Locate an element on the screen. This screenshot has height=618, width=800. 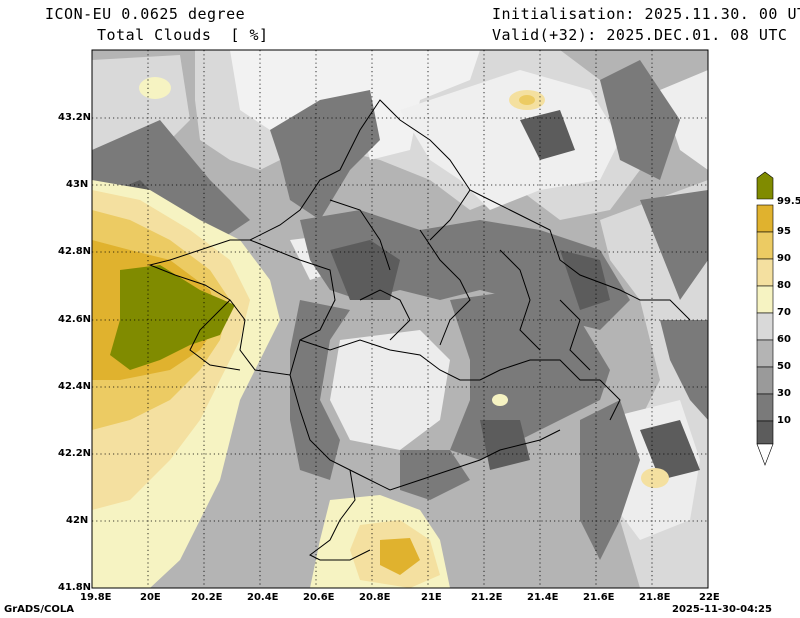
lon-label: 21.2E is located at coordinates (487, 597).